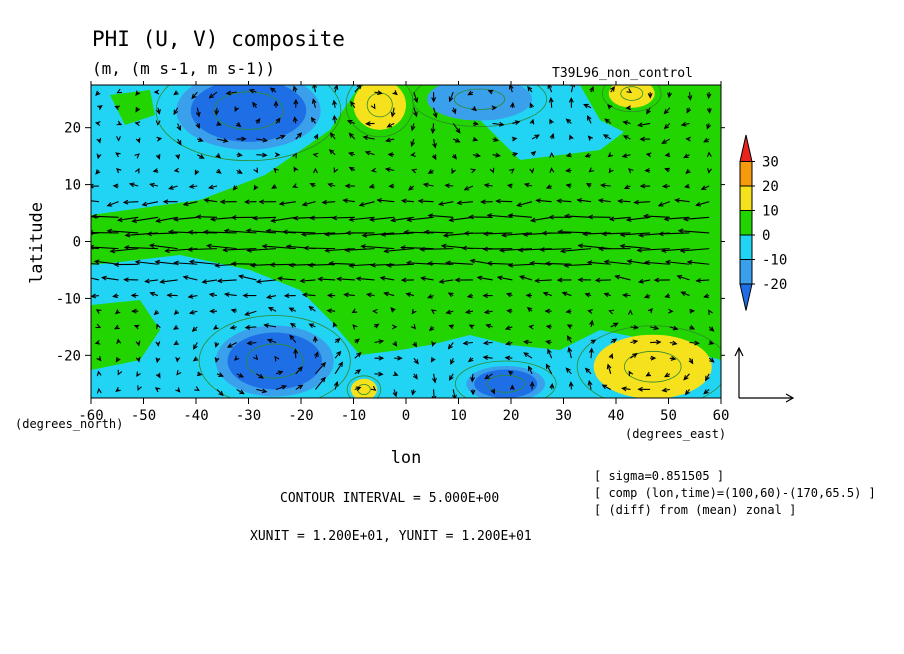 The width and height of the screenshot is (904, 654). Describe the element at coordinates (37, 243) in the screenshot. I see `y-axis-label: latitude` at that location.